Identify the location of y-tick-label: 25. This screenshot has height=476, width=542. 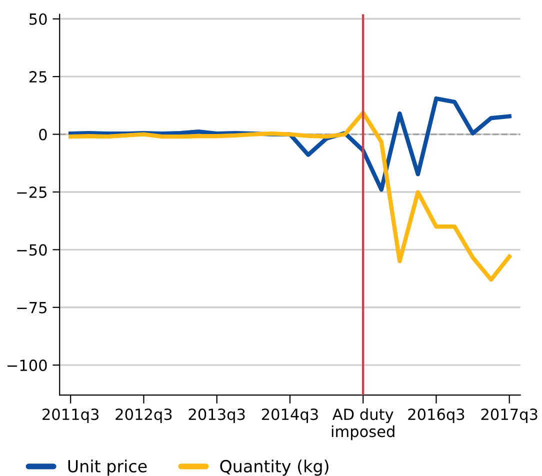
(37, 77).